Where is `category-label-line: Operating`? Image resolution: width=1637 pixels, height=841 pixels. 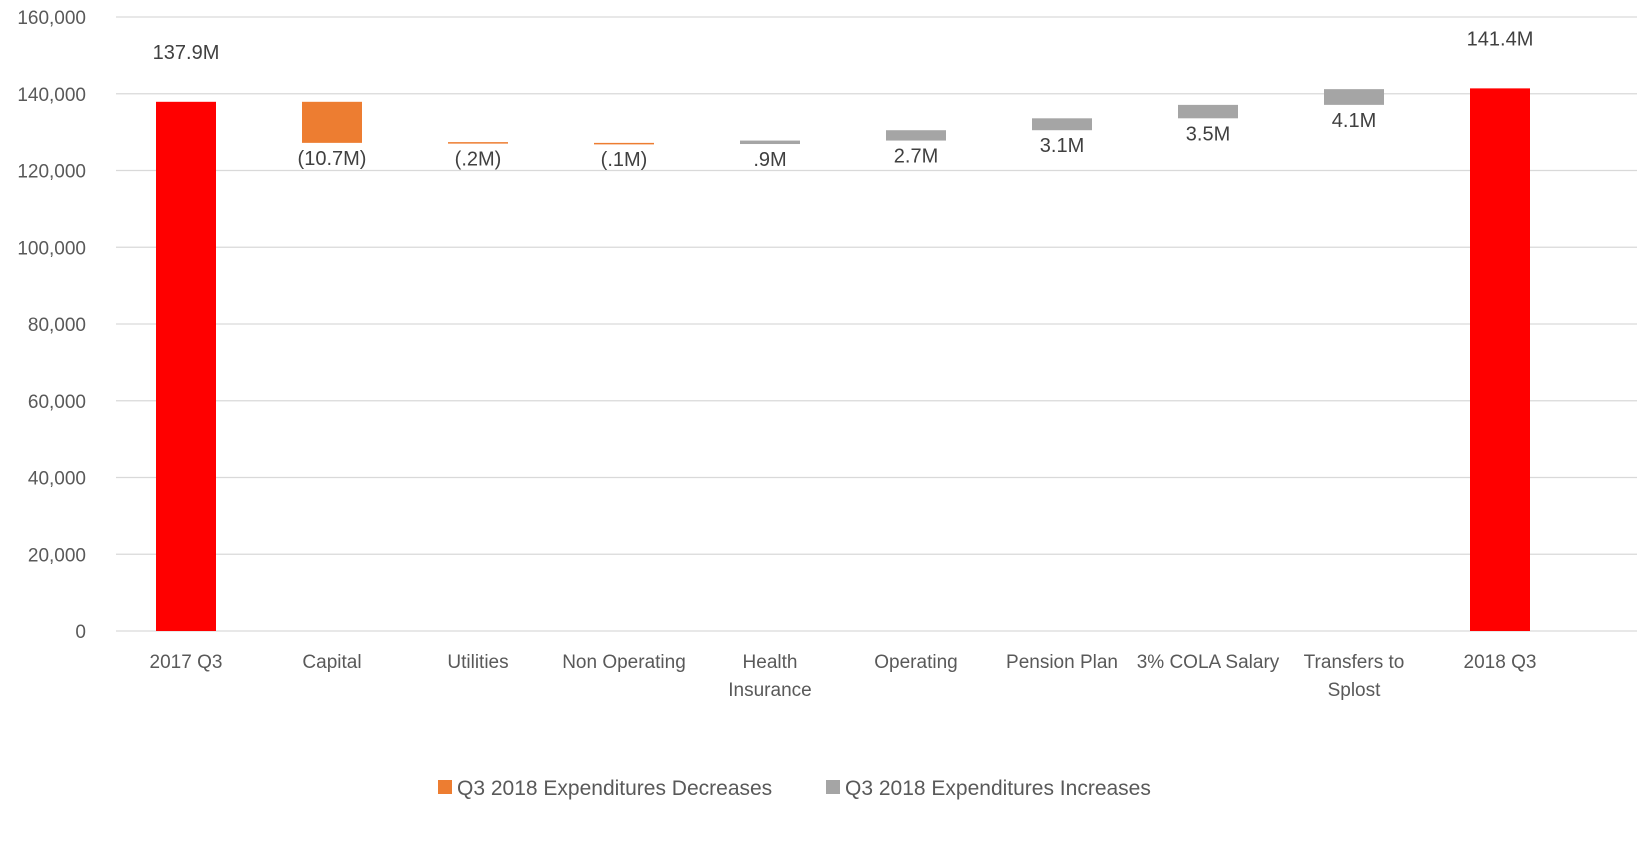
category-label-line: Operating is located at coordinates (915, 662).